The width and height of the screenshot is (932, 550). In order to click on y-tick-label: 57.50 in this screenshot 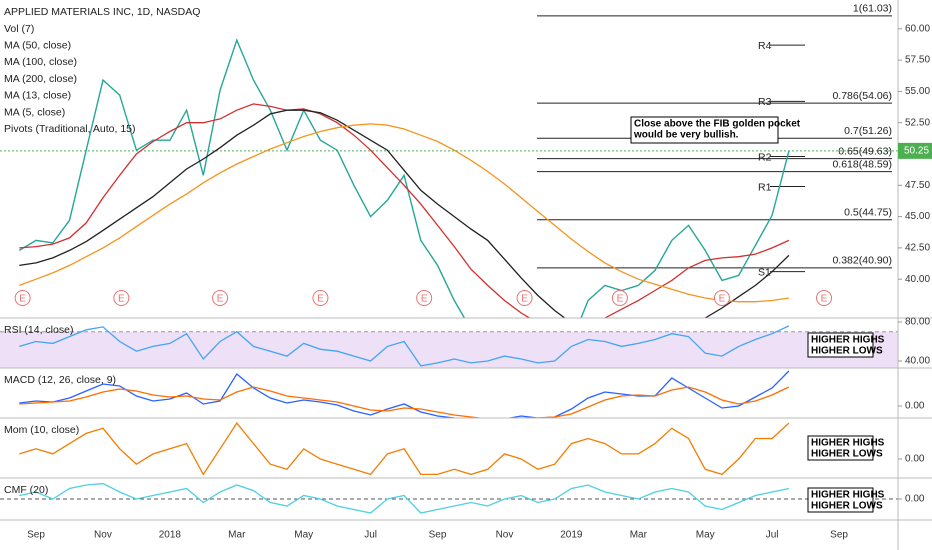, I will do `click(917, 60)`.